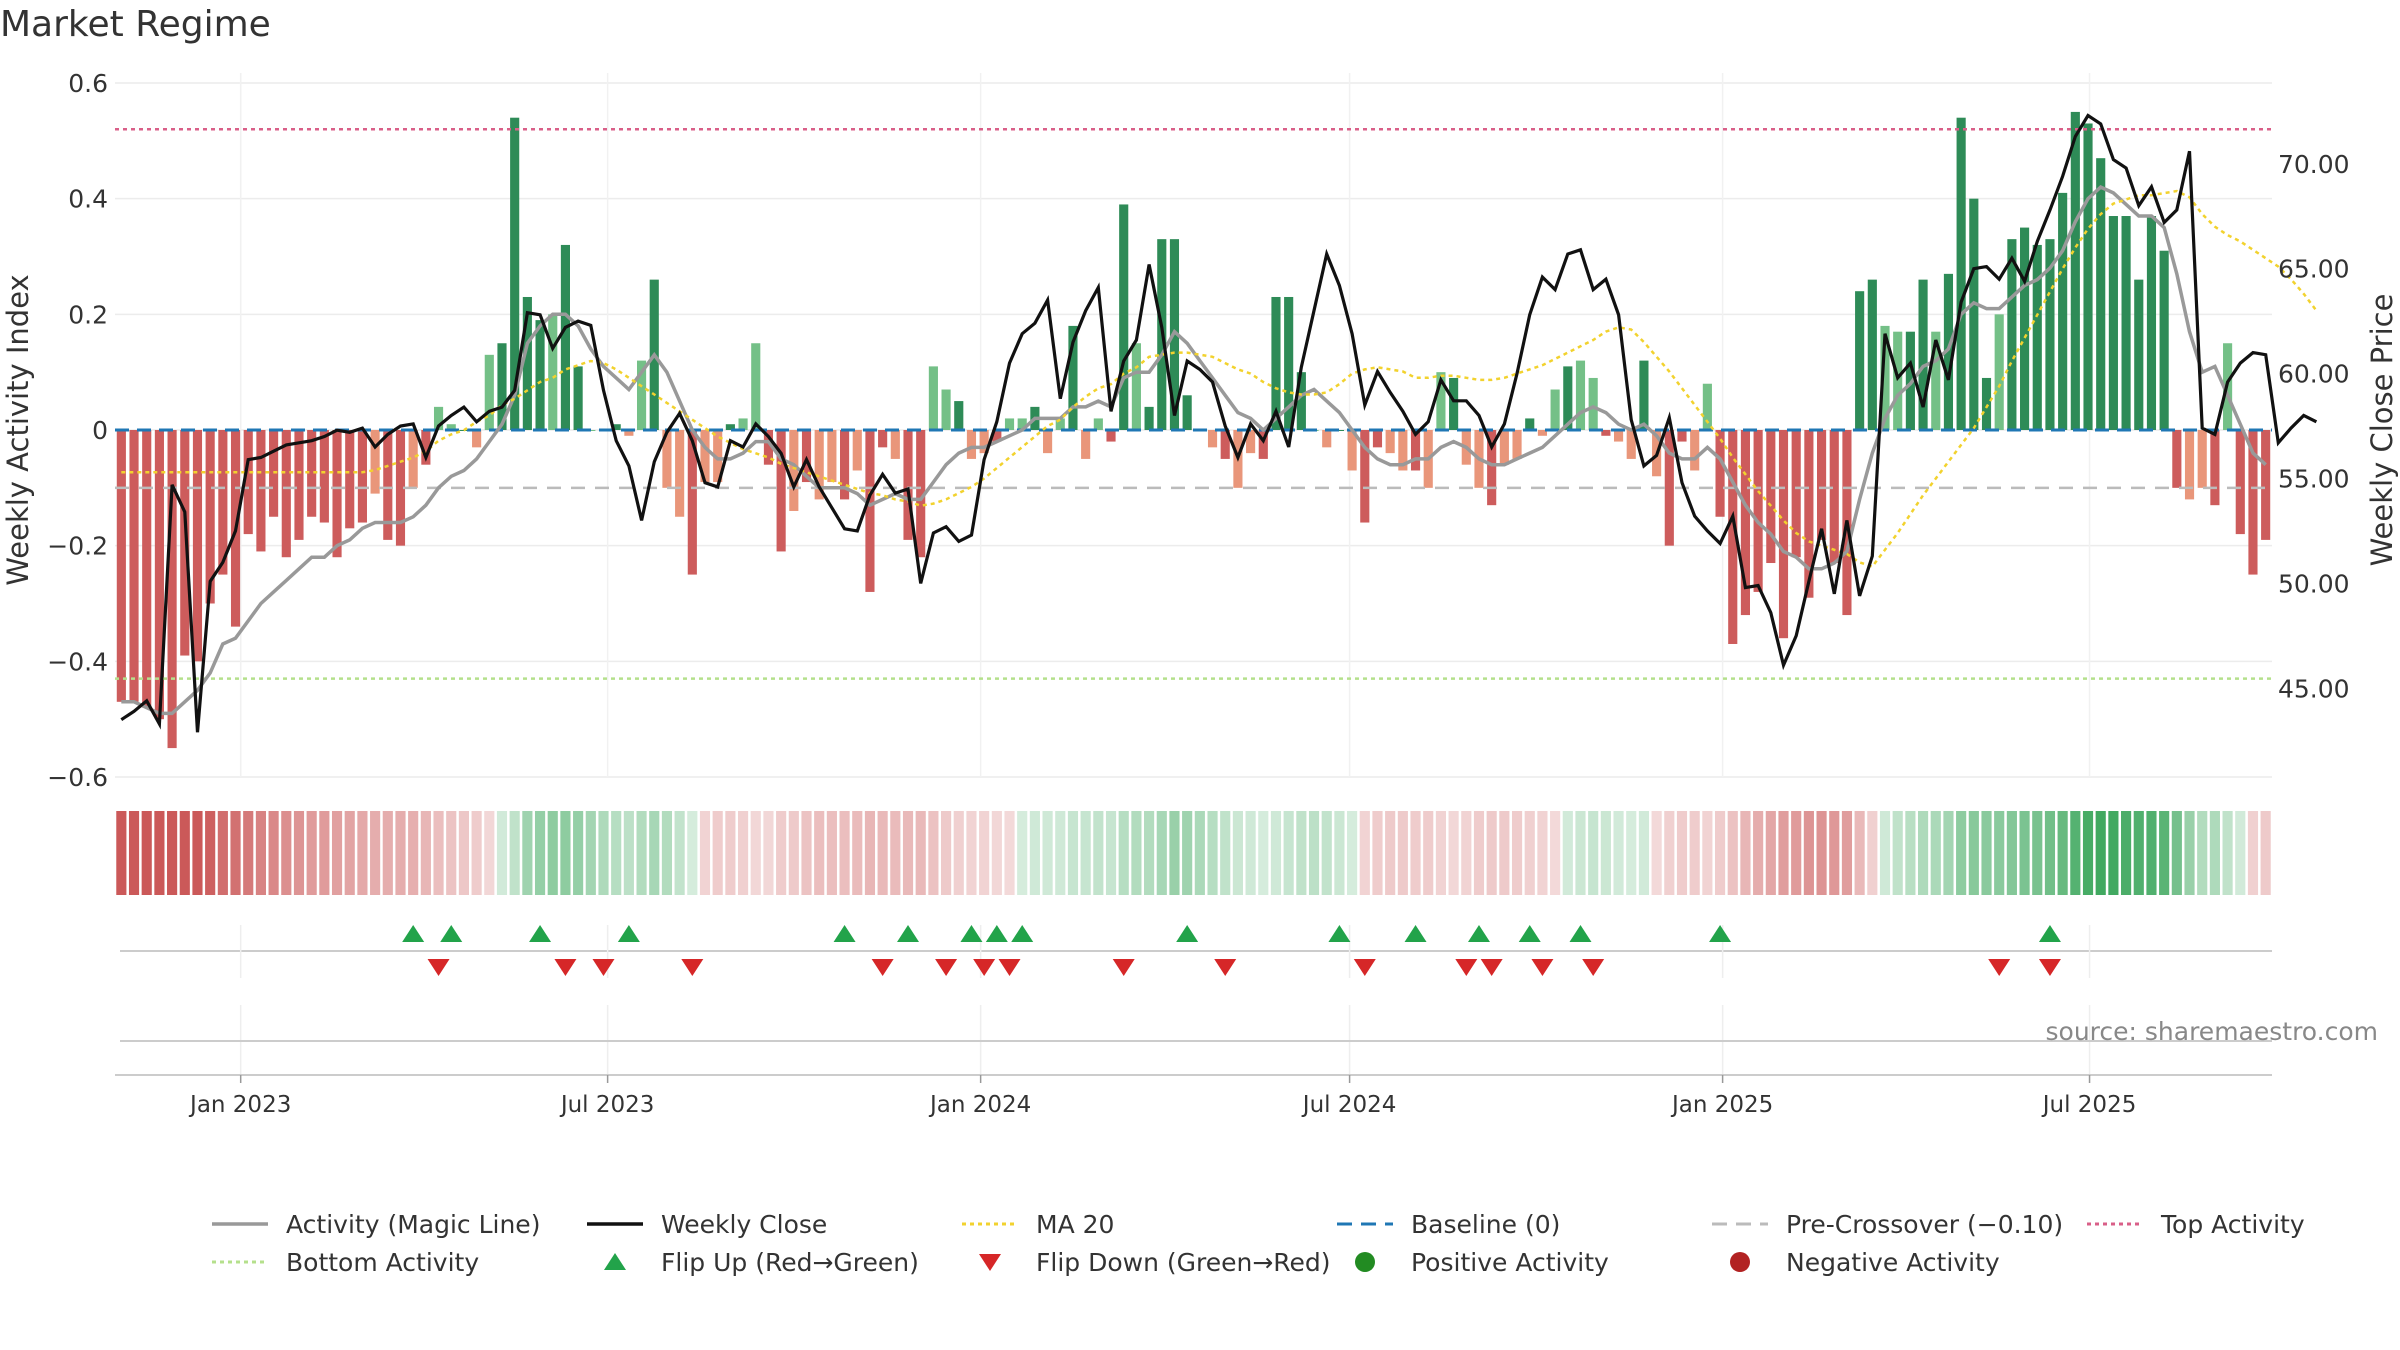 The width and height of the screenshot is (2400, 1350). I want to click on legend-item: Bottom Activity, so click(344, 1262).